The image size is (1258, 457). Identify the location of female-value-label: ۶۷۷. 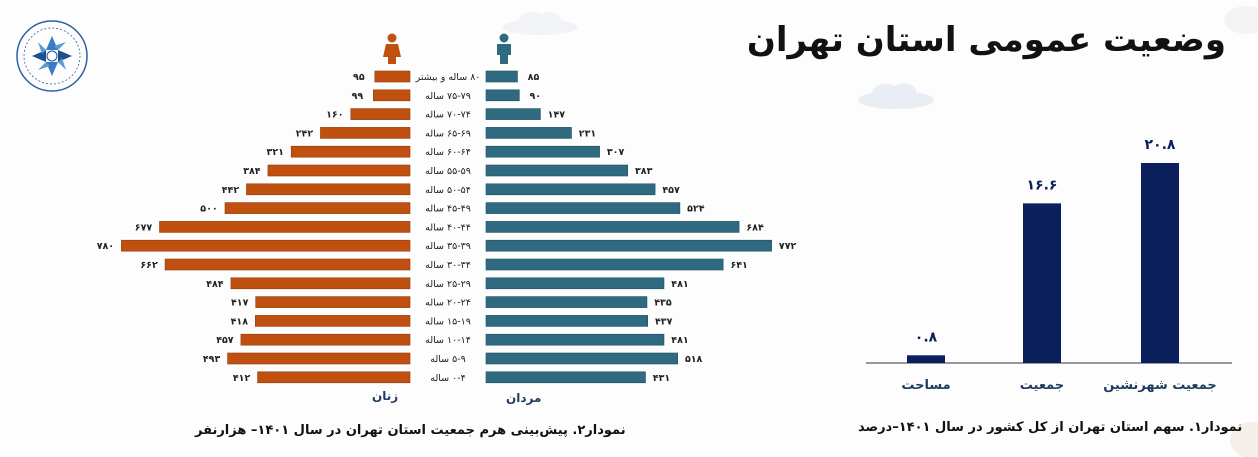
(144, 227).